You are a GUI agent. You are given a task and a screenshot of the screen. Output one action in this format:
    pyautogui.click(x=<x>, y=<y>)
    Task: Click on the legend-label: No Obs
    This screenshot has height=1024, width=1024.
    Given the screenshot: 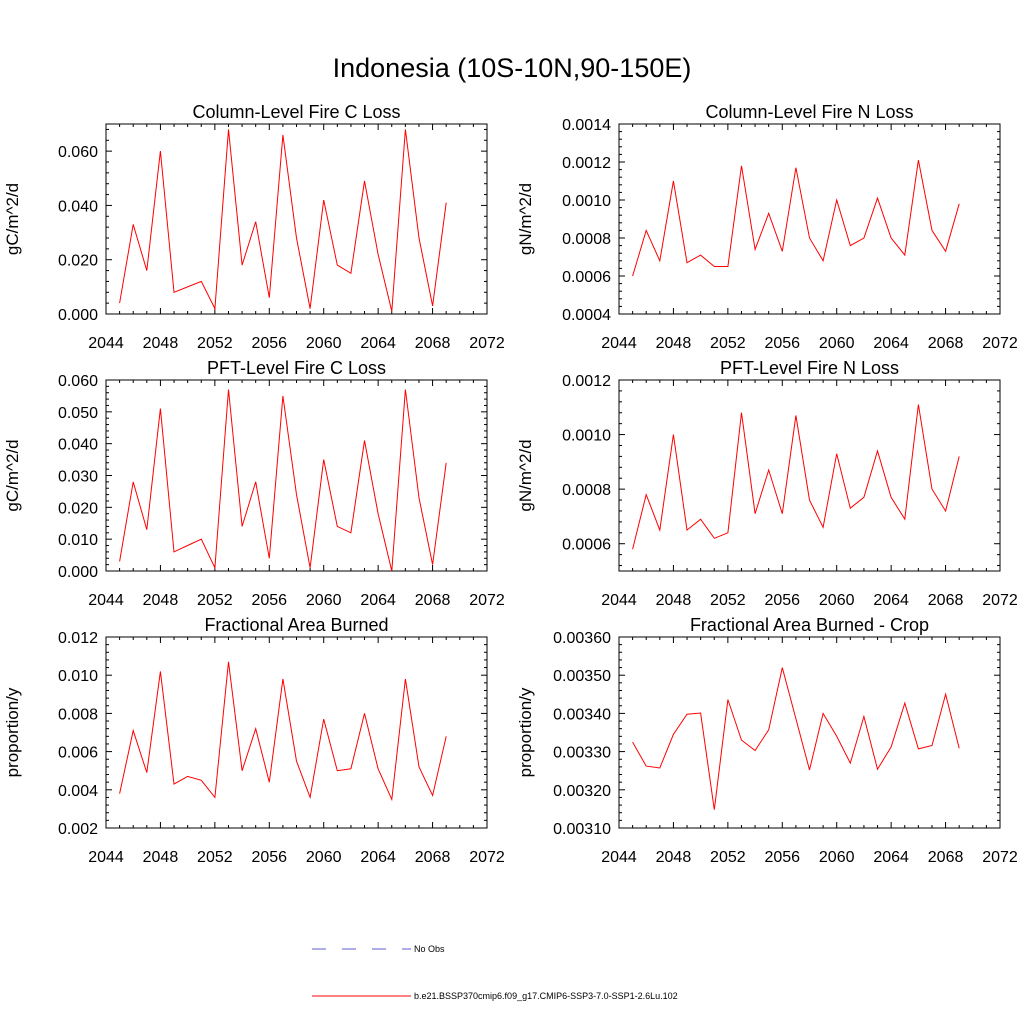 What is the action you would take?
    pyautogui.click(x=429, y=949)
    